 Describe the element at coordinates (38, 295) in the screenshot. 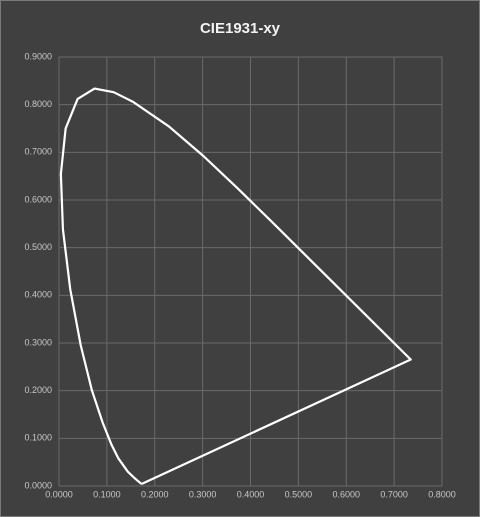

I see `y-tick-label: 0.4000` at that location.